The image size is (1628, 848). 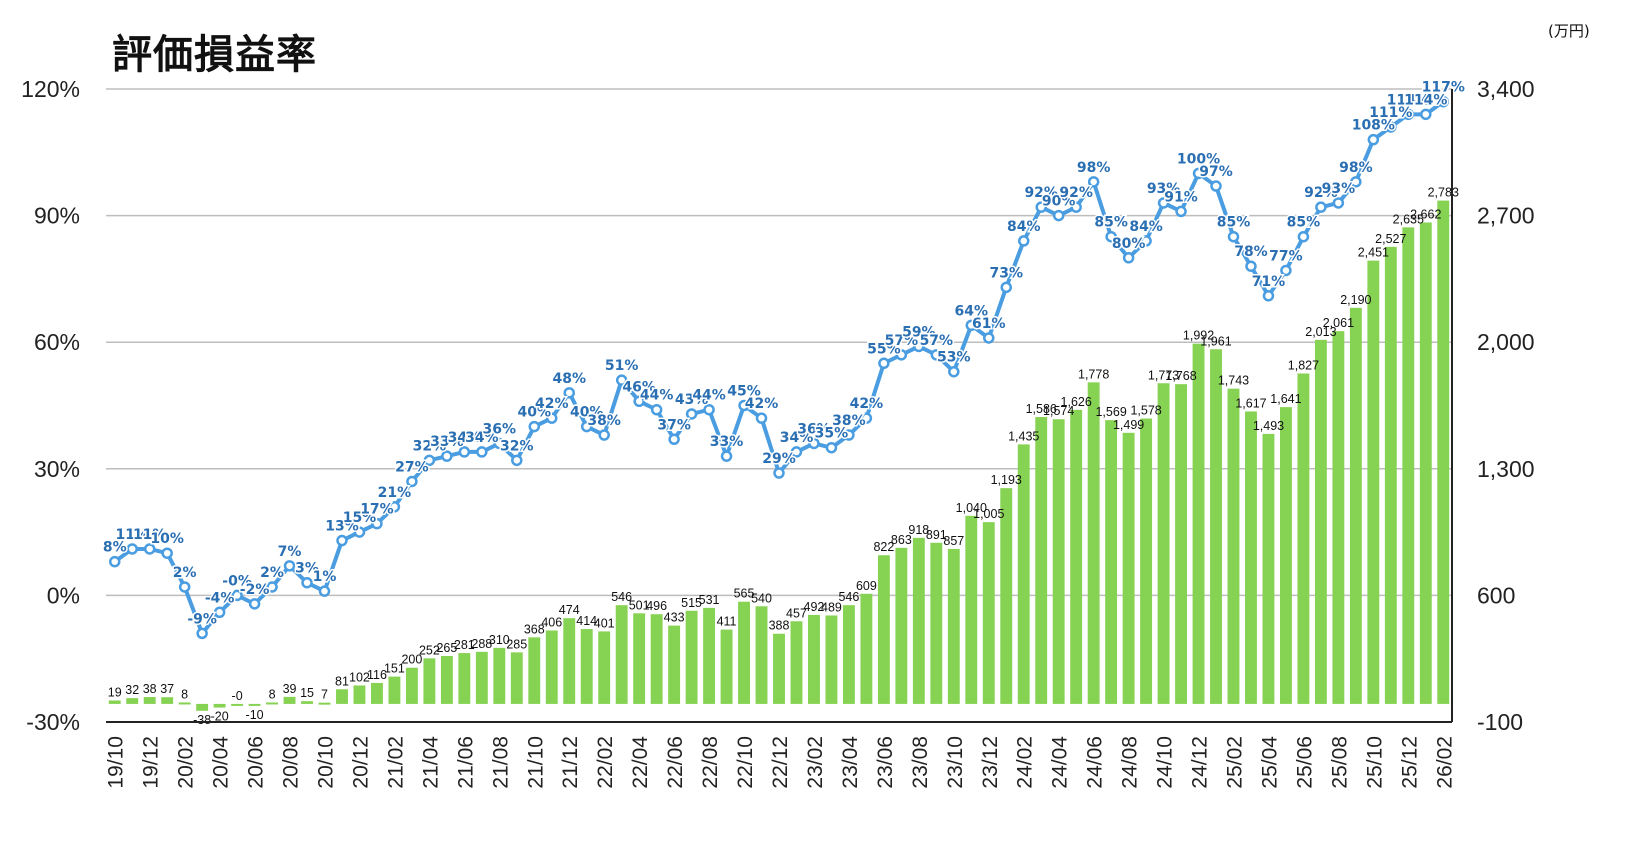 I want to click on x-axis-tick-label: 19/10, so click(x=116, y=762).